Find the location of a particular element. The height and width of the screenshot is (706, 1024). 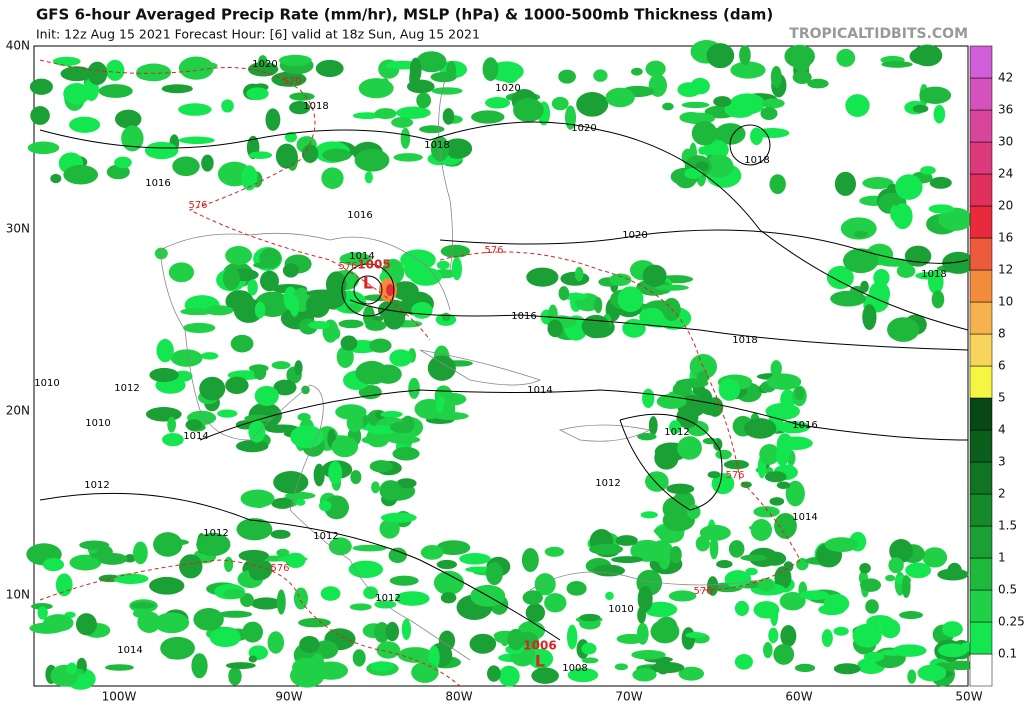

colorbar-label: 42 is located at coordinates (1005, 78).